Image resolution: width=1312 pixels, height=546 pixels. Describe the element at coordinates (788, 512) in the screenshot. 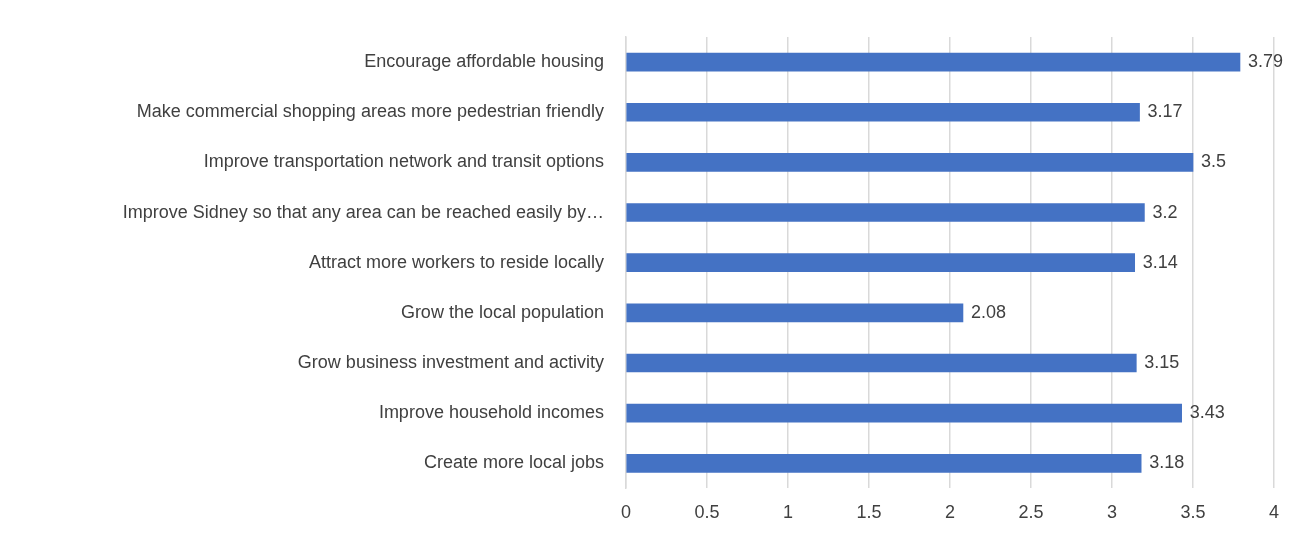

I see `x-tick-label: 1` at that location.